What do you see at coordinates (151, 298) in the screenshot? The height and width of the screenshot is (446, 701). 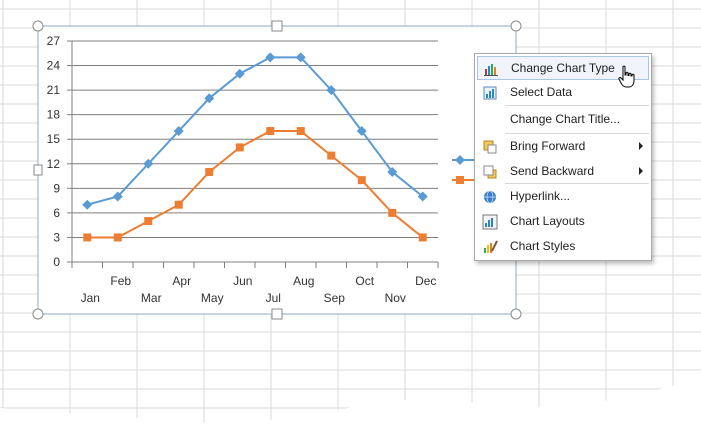 I see `x-tick-label: Mar` at bounding box center [151, 298].